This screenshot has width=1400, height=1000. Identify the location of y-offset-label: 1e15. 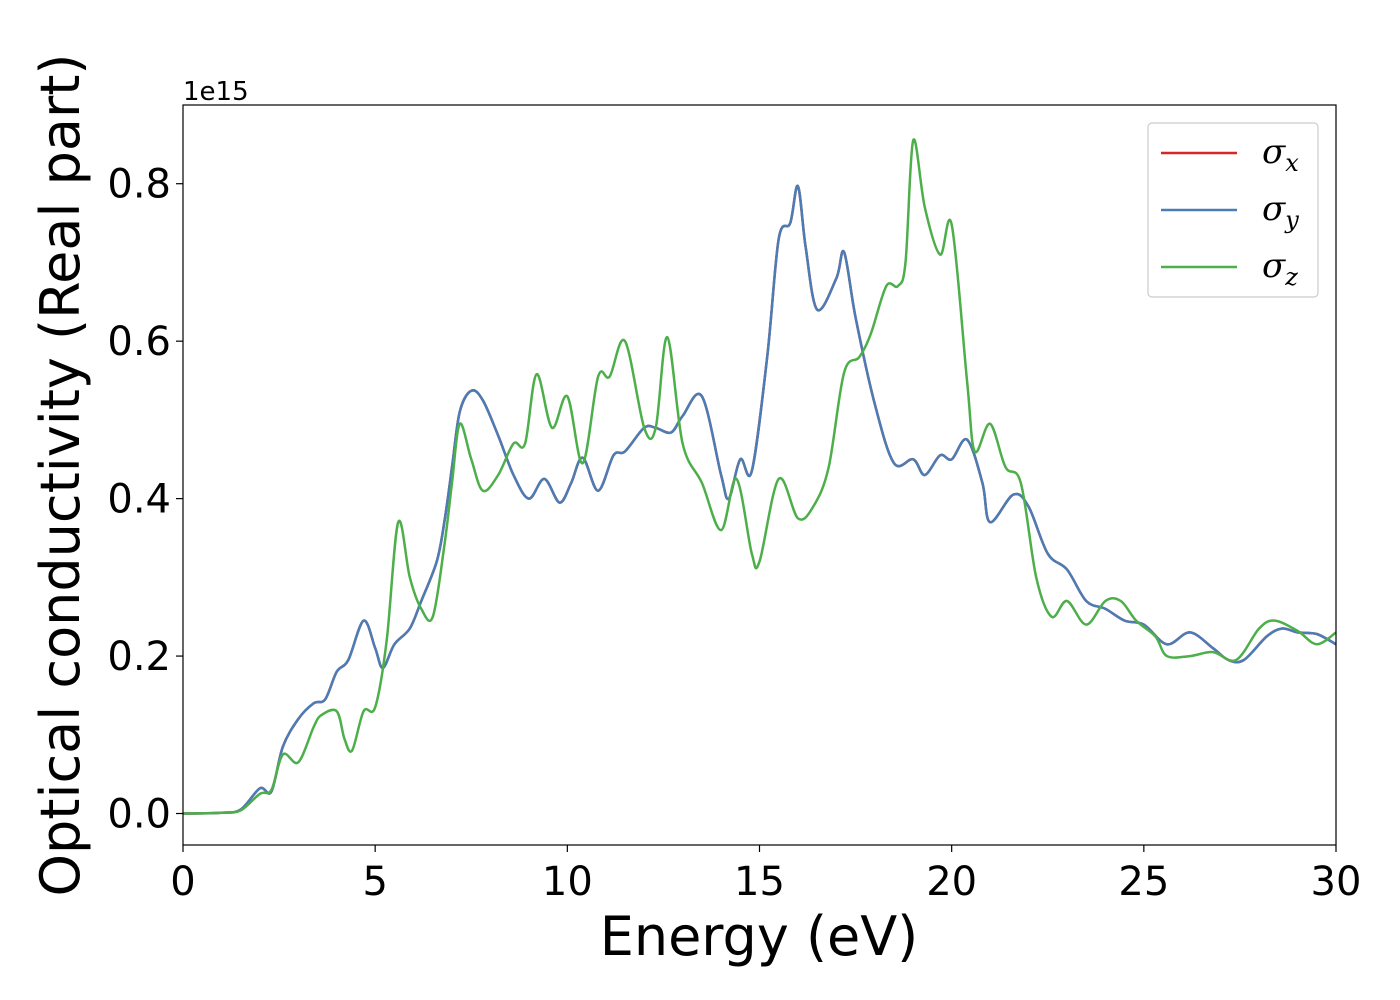
(216, 92).